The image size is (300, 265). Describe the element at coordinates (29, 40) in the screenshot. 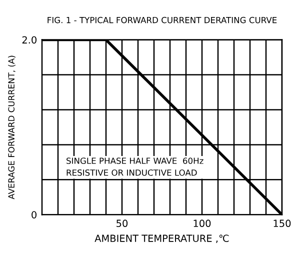

I see `y-tick-label: 2.0` at that location.